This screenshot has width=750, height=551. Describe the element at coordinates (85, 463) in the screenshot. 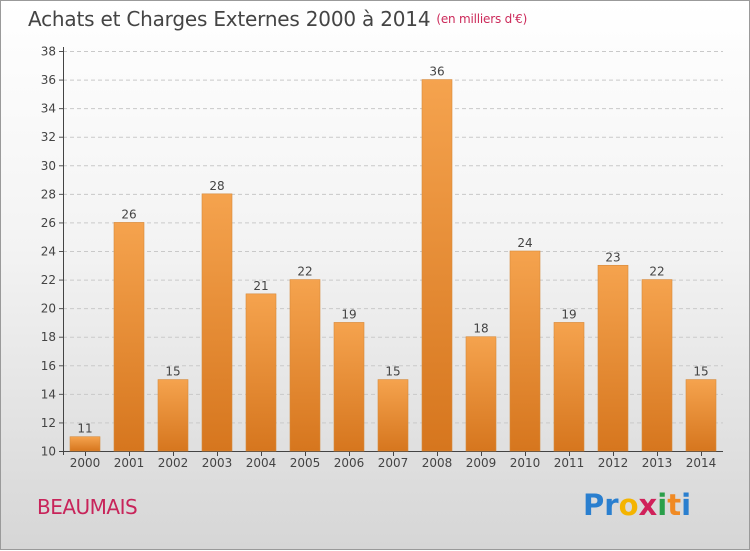

I see `x-tick-label: 2000` at that location.